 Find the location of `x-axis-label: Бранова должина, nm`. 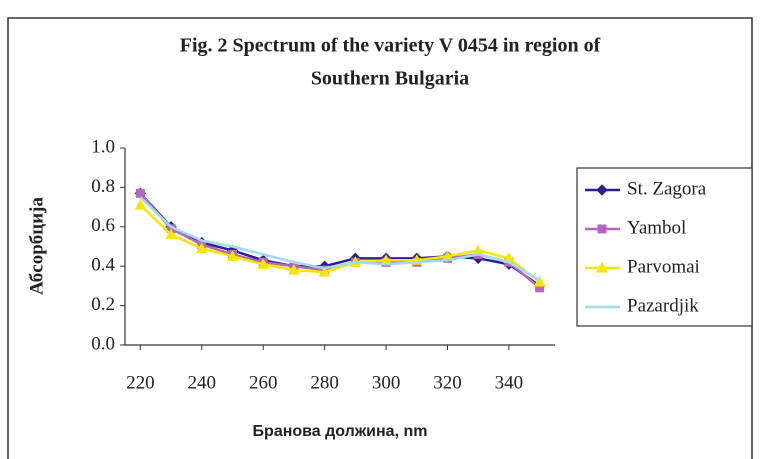

x-axis-label: Бранова должина, nm is located at coordinates (340, 431).